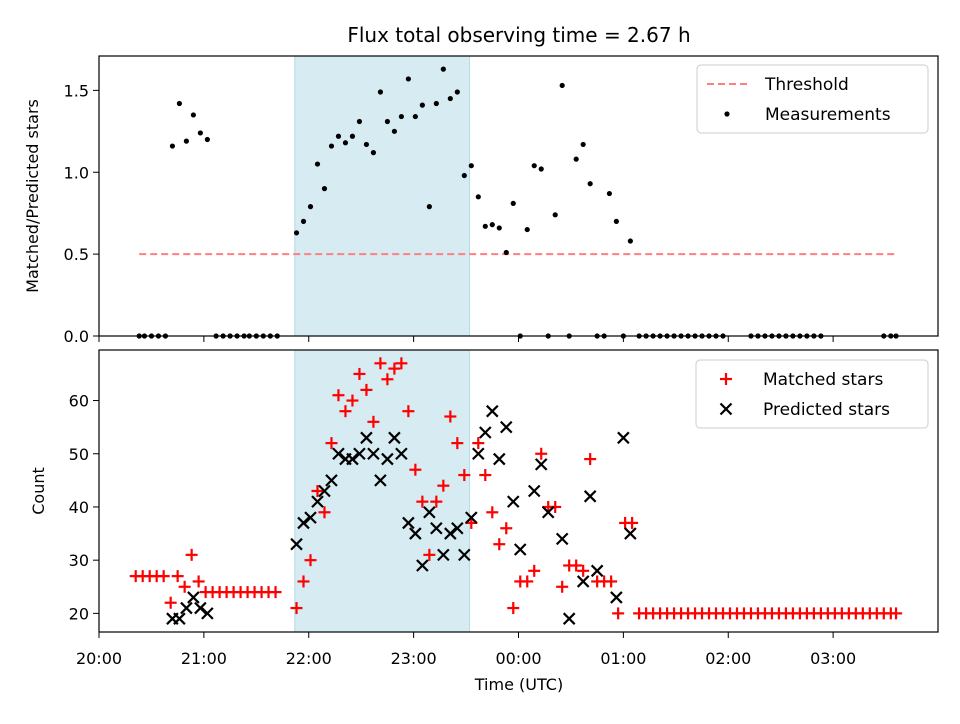 This screenshot has height=724, width=960. What do you see at coordinates (79, 613) in the screenshot?
I see `y-tick-label: 20` at bounding box center [79, 613].